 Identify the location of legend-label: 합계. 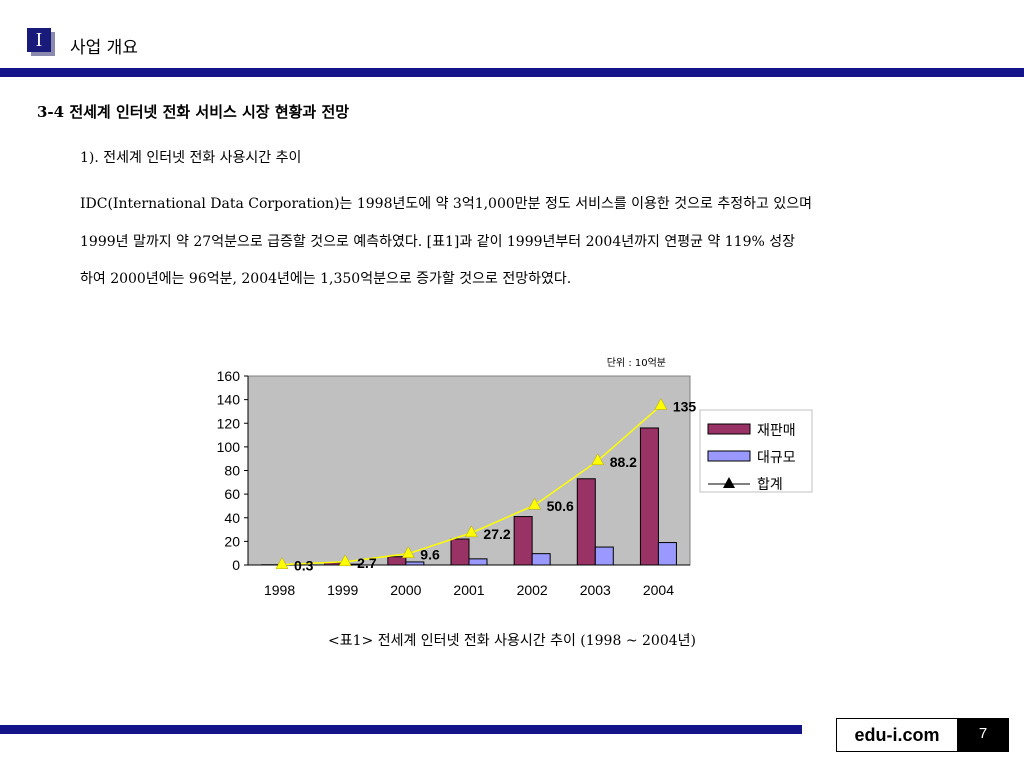
(770, 485).